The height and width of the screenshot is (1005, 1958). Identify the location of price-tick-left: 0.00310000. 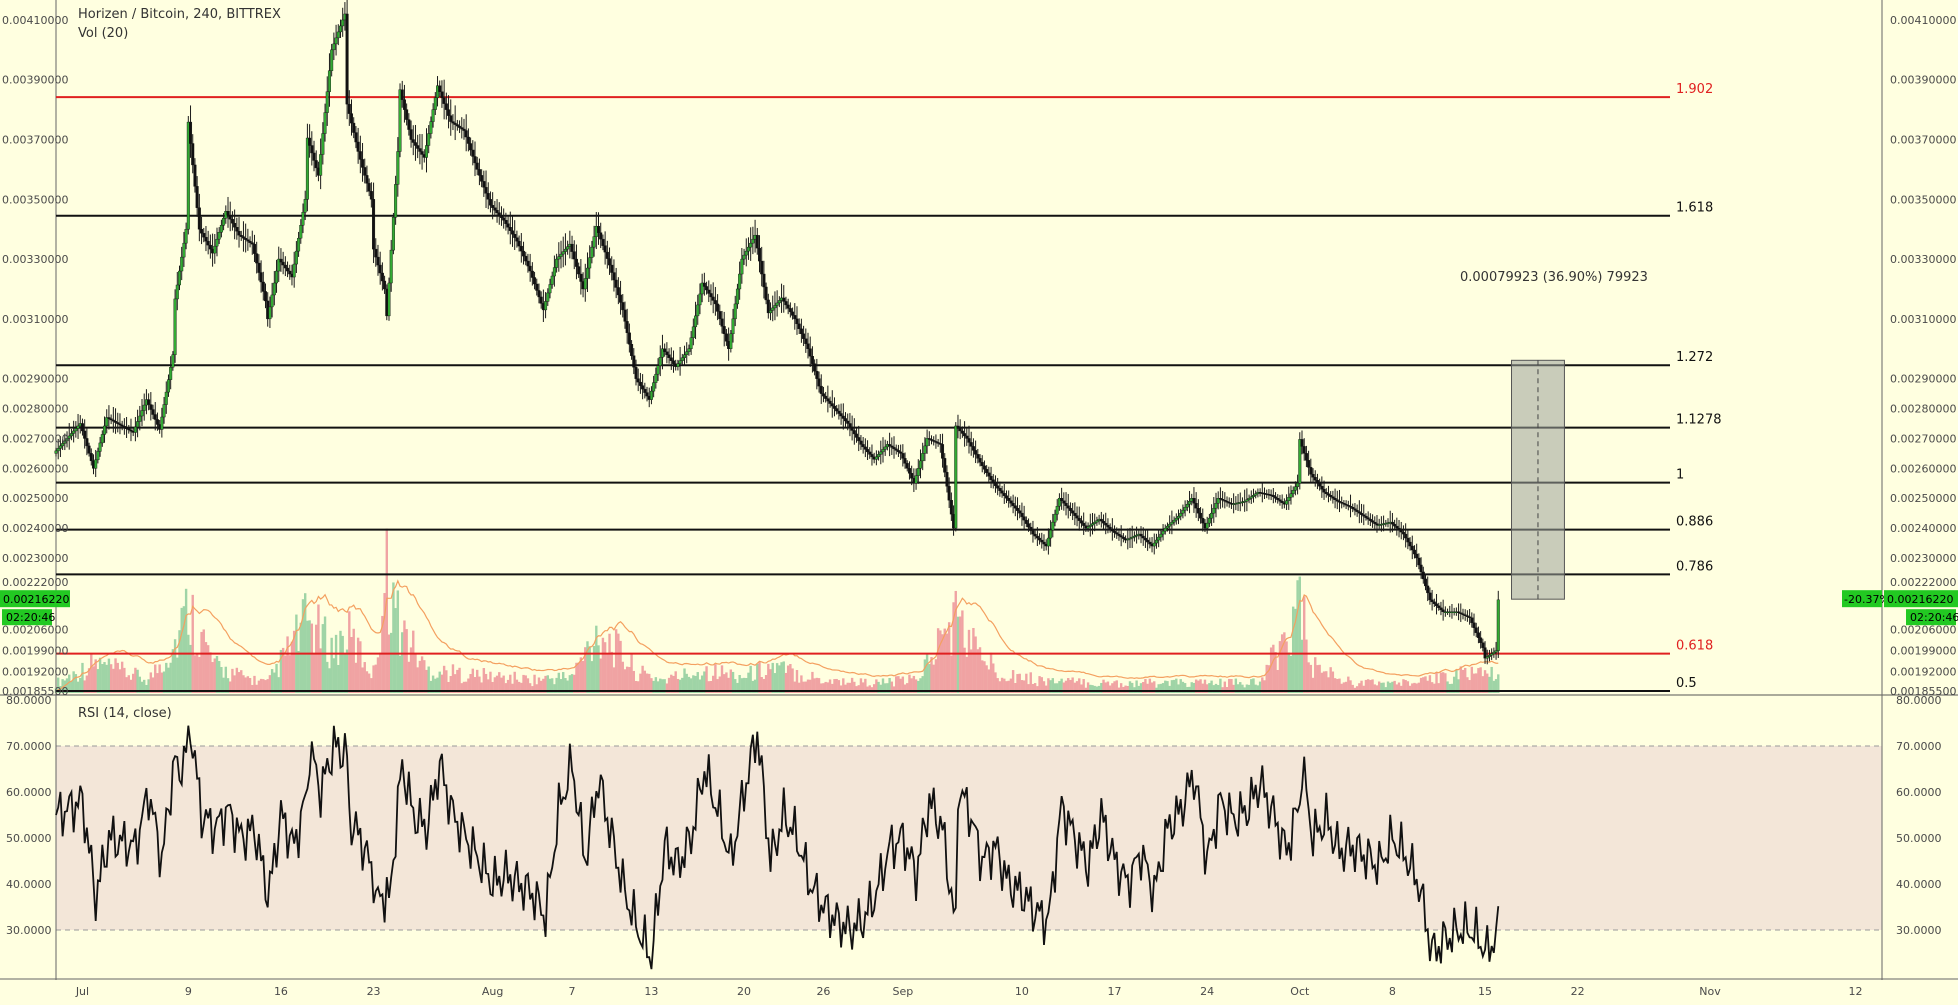
(35, 319).